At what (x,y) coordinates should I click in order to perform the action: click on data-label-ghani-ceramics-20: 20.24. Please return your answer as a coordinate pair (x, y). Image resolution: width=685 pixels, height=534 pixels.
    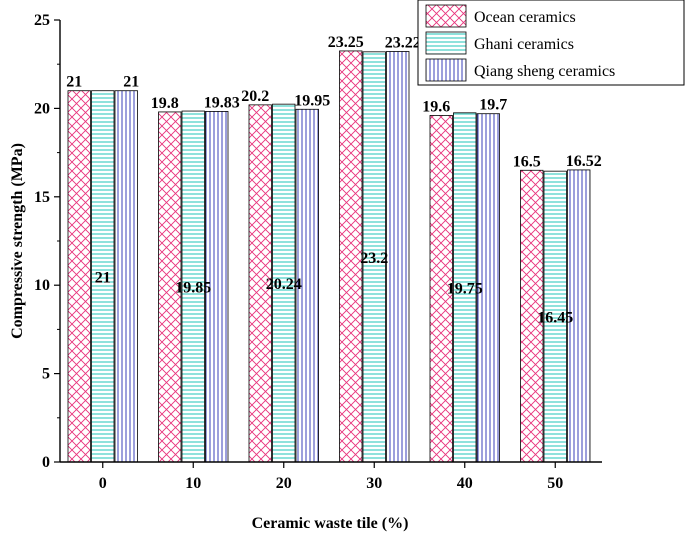
    Looking at the image, I should click on (284, 284).